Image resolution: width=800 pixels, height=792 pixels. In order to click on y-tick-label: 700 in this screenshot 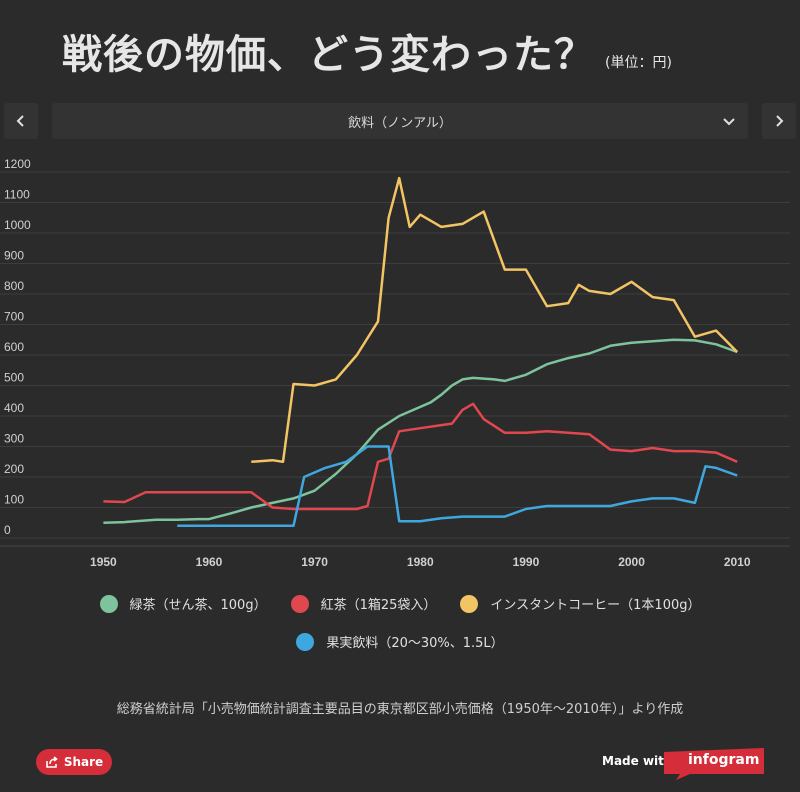, I will do `click(14, 317)`.